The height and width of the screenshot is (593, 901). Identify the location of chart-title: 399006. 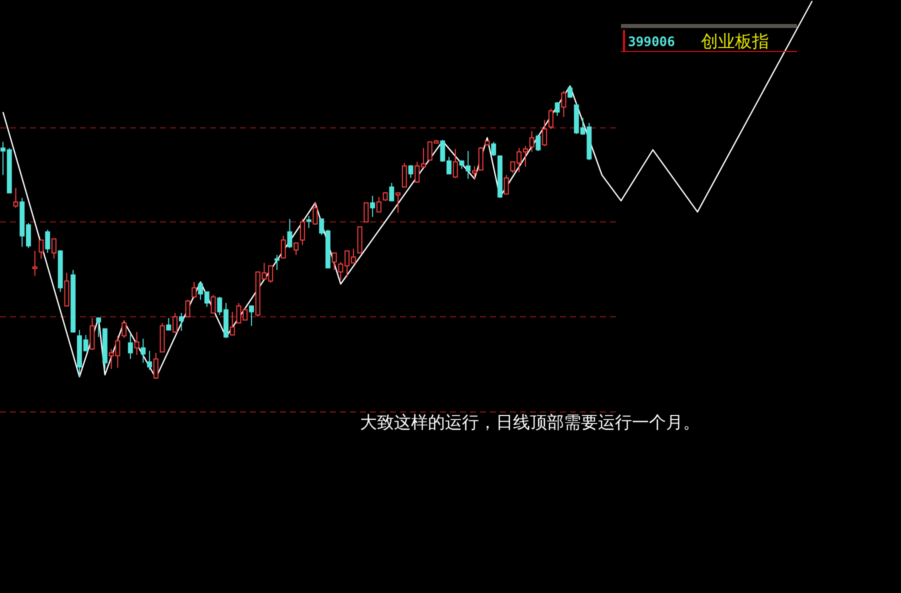
(652, 42).